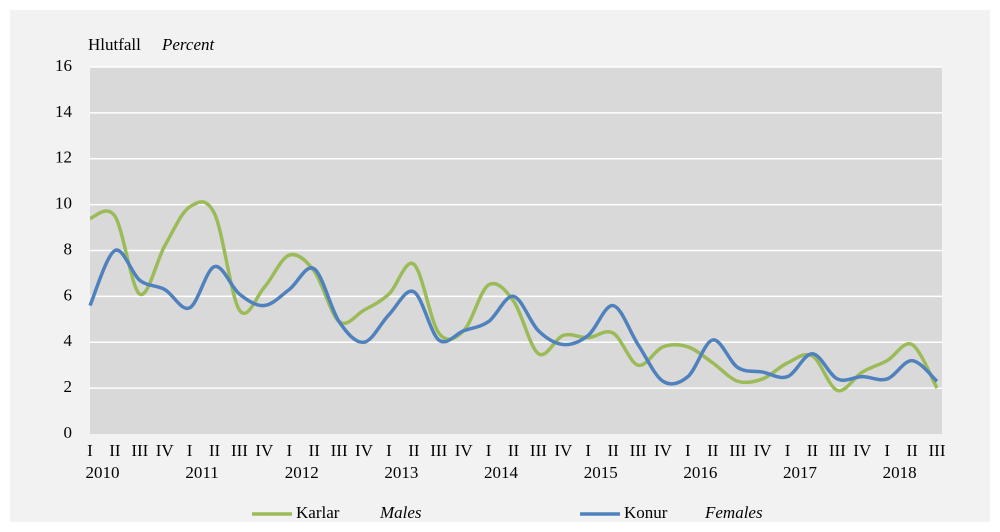  What do you see at coordinates (63, 157) in the screenshot?
I see `y-tick-label: 12` at bounding box center [63, 157].